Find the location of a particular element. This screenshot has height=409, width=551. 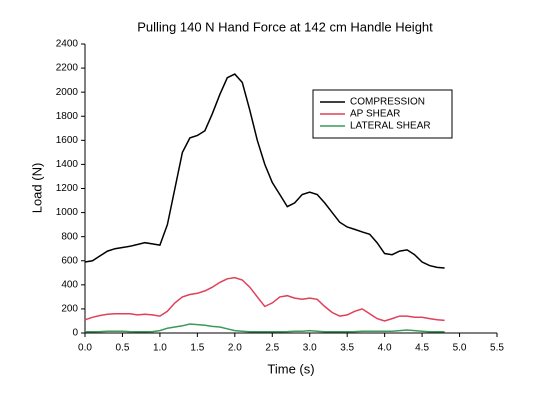

y-tick-label: 400 is located at coordinates (69, 284).